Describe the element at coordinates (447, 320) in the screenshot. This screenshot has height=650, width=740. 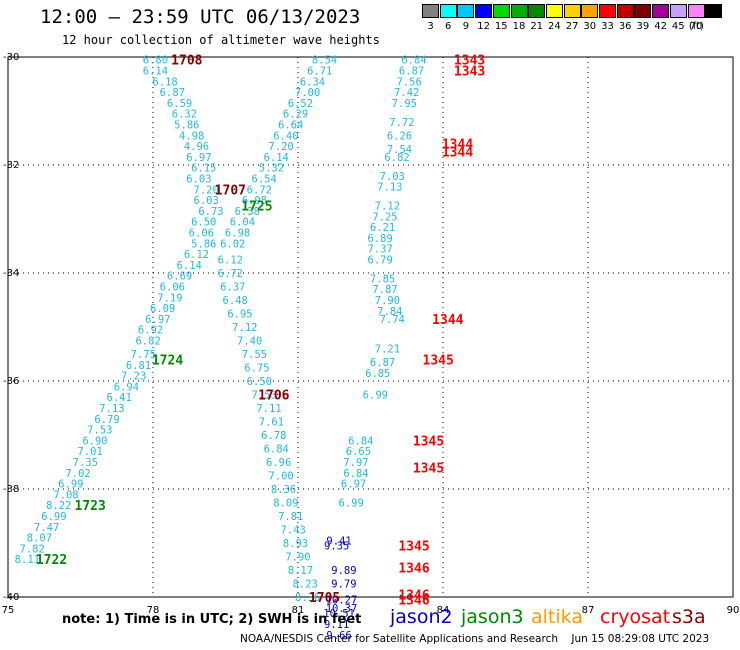
I see `pass-time-label: 1344` at that location.